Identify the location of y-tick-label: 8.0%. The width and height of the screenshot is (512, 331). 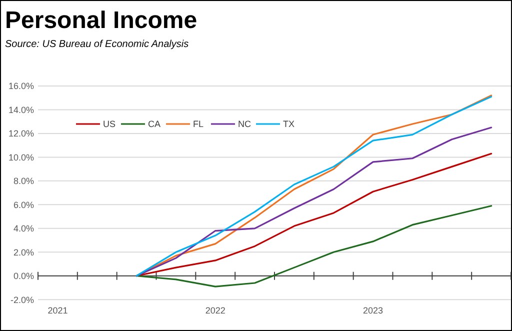
(23, 181).